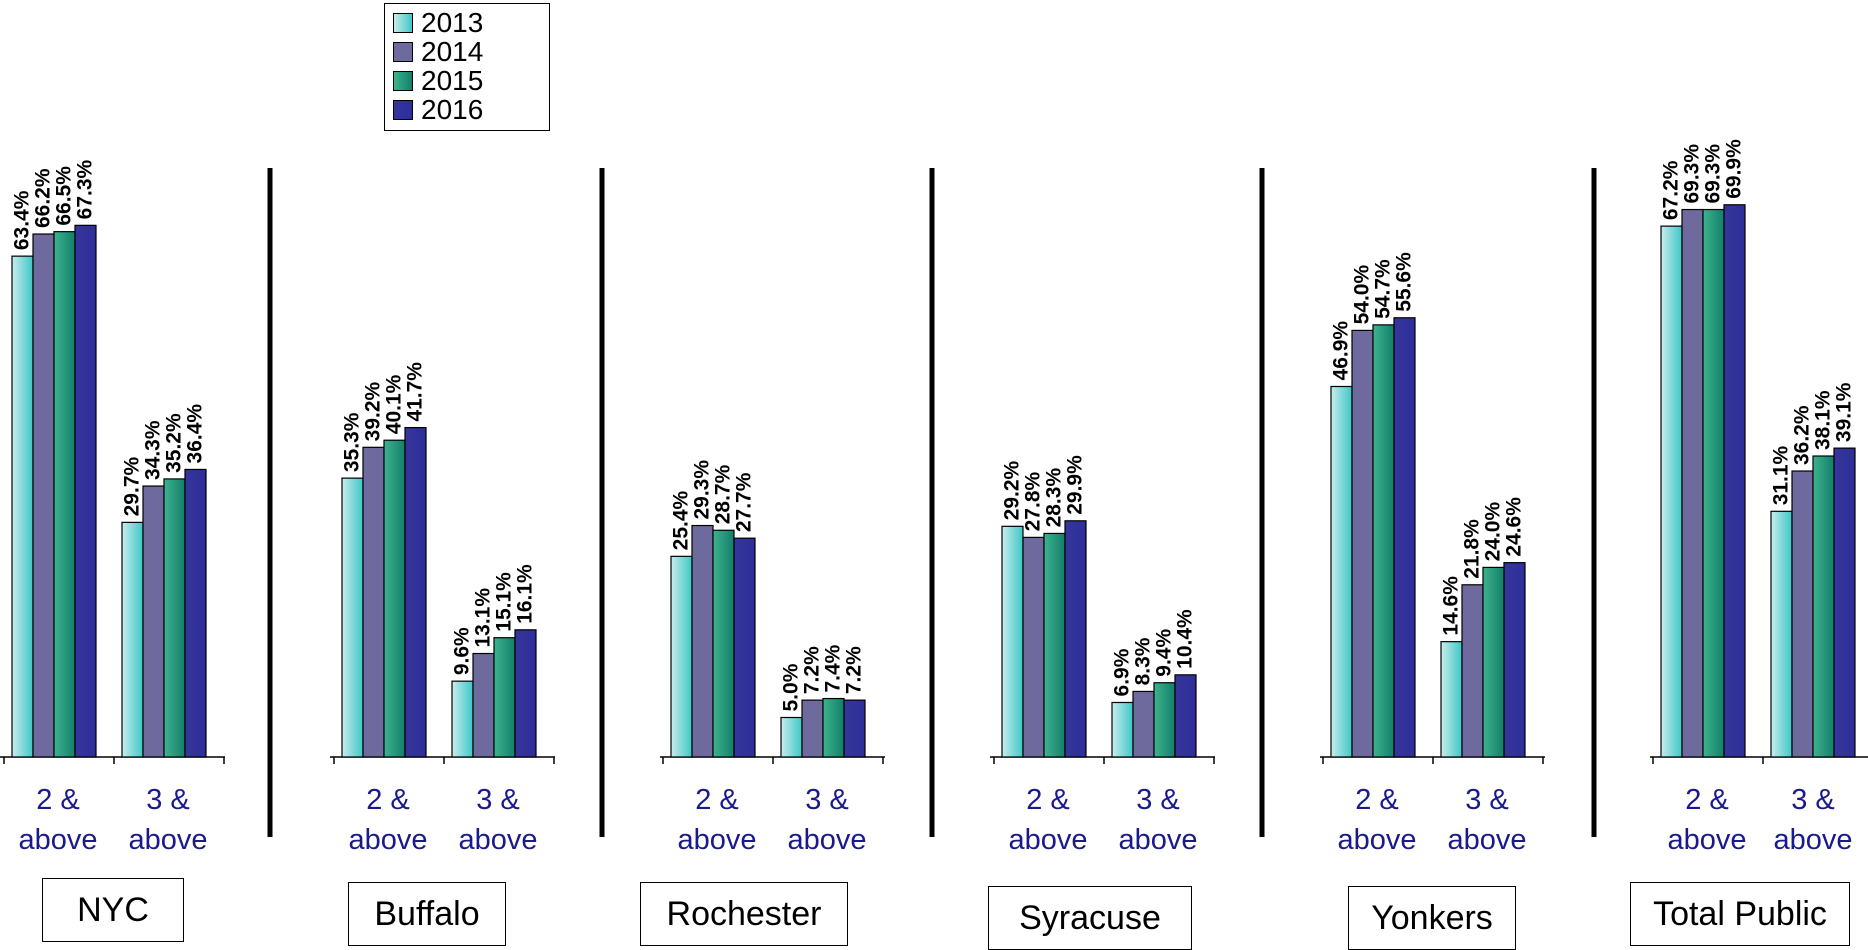 This screenshot has width=1868, height=950. I want to click on value-label: 27.8%, so click(1033, 502).